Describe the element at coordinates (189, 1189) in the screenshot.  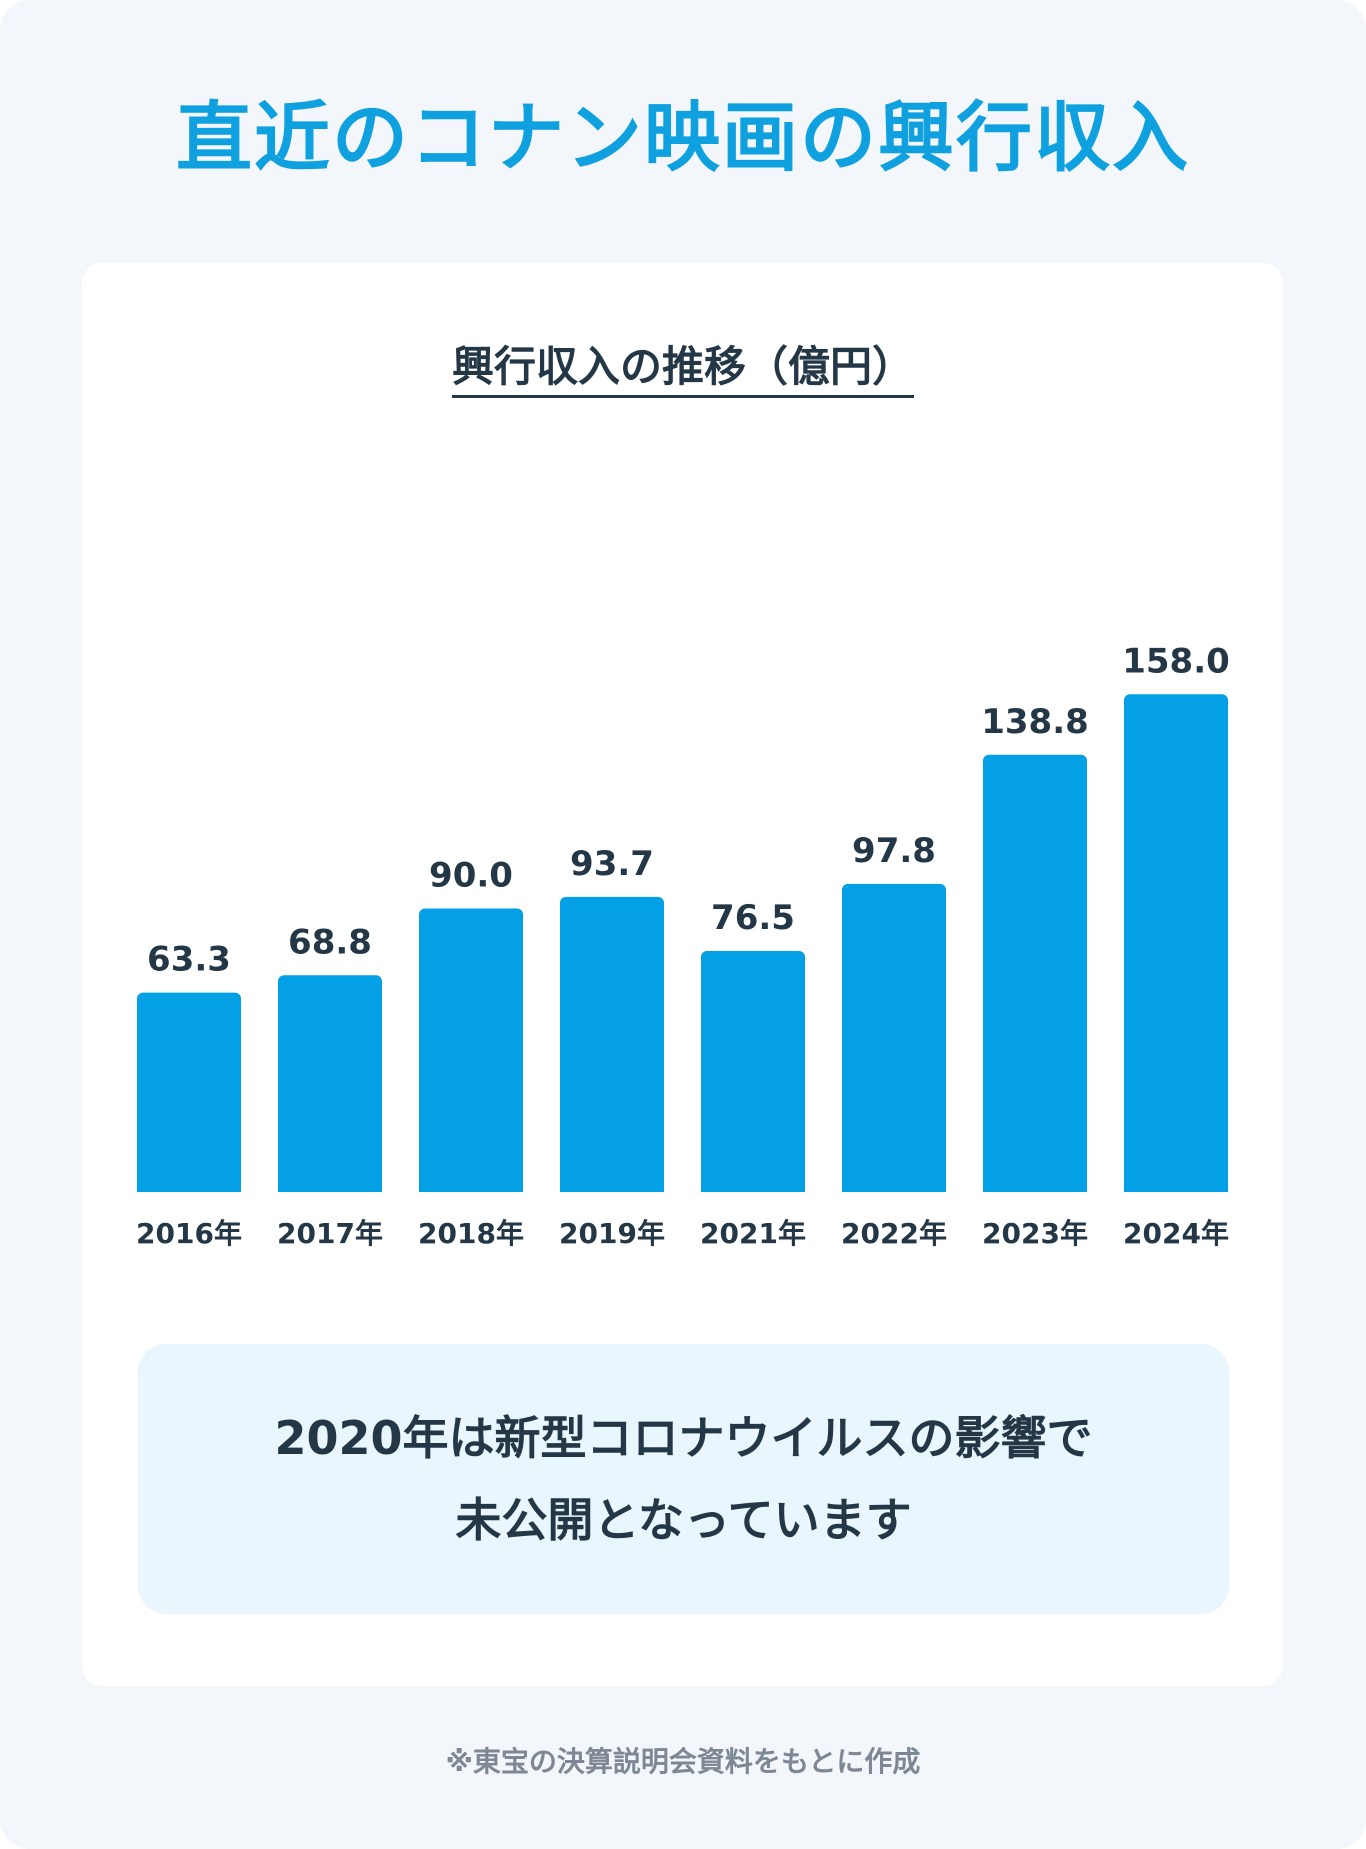
I see `bar-base-2016年` at that location.